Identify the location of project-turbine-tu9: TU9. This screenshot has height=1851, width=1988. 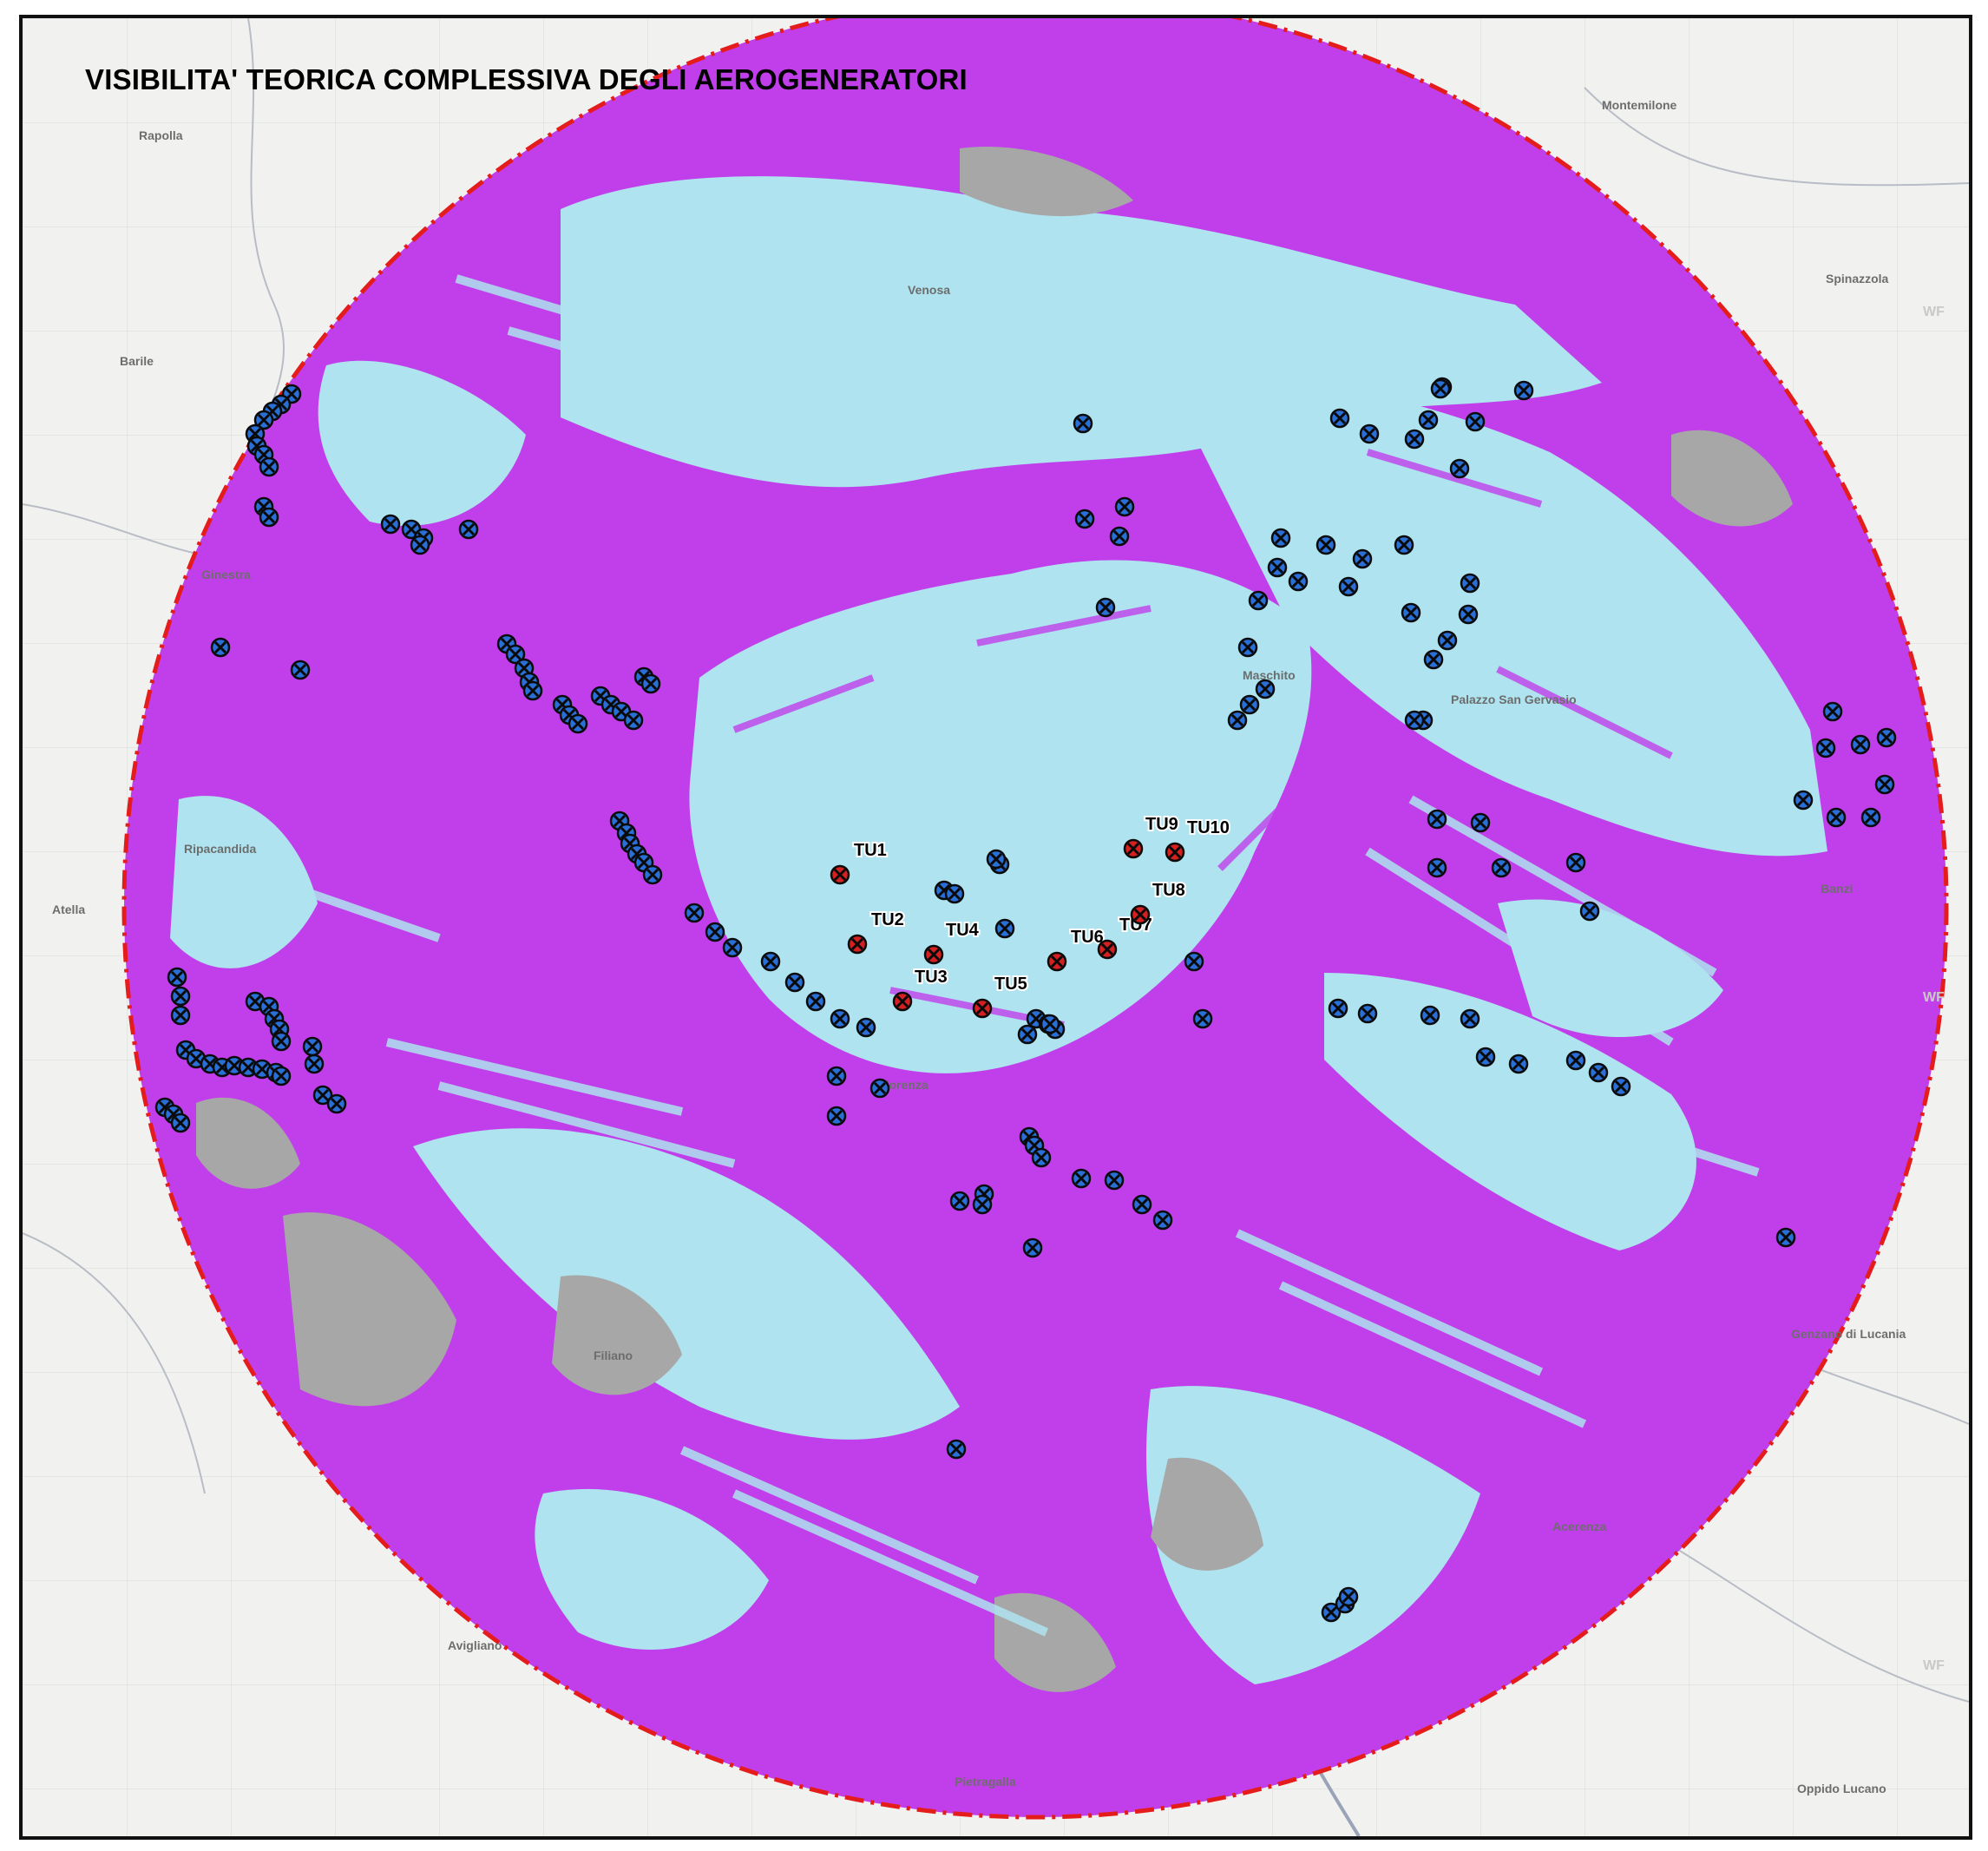
(1151, 836).